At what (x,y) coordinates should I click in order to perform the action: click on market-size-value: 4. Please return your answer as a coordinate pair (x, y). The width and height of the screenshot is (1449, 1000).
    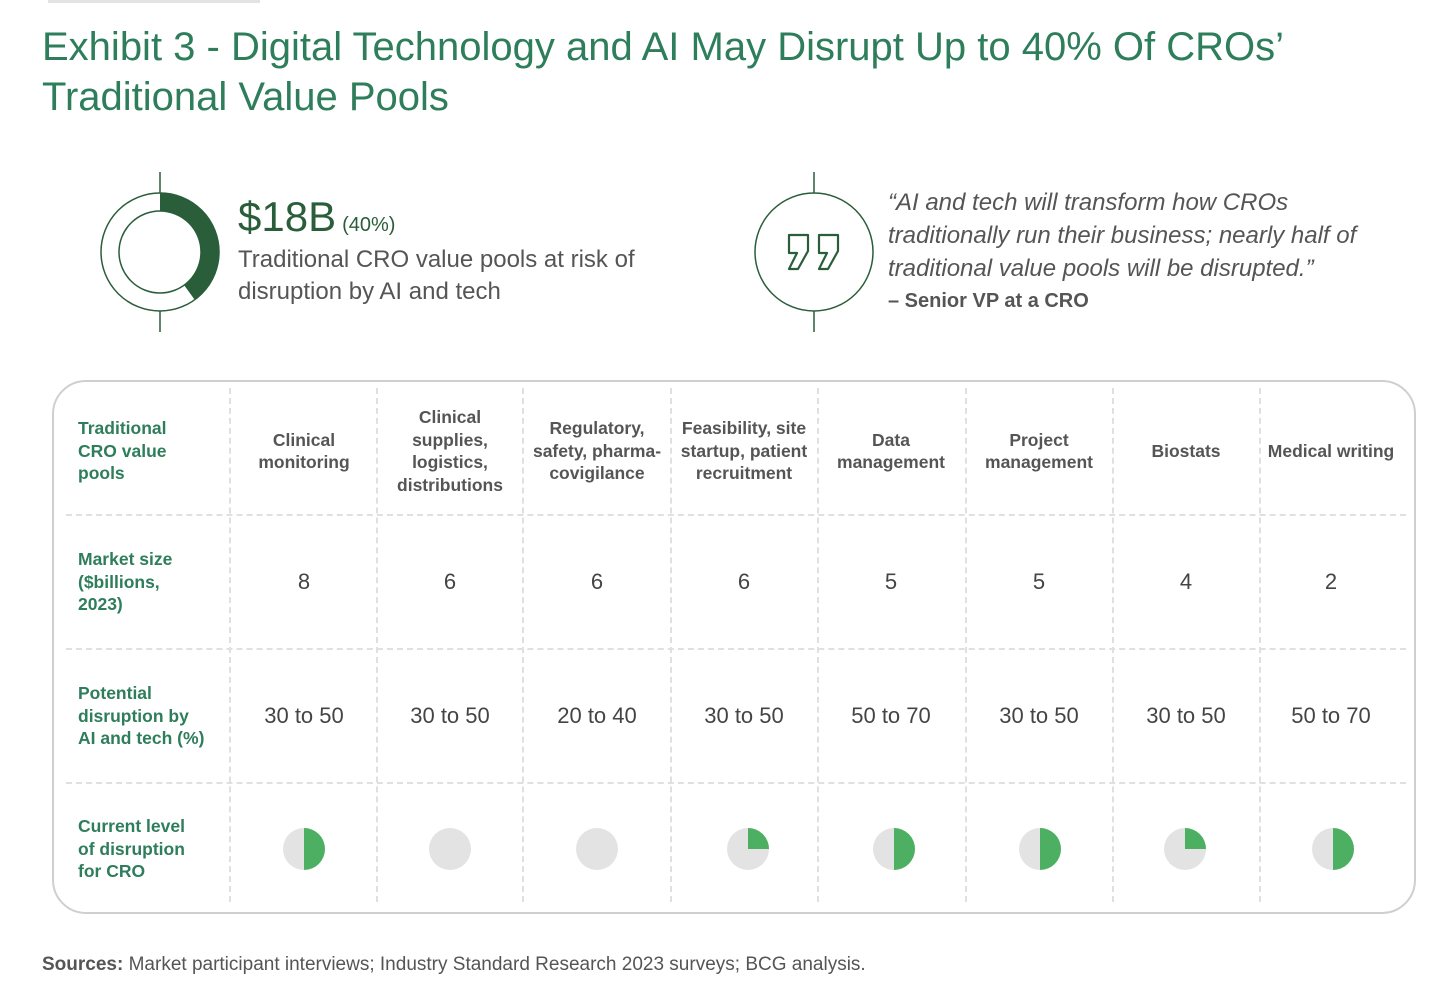
    Looking at the image, I should click on (1186, 581).